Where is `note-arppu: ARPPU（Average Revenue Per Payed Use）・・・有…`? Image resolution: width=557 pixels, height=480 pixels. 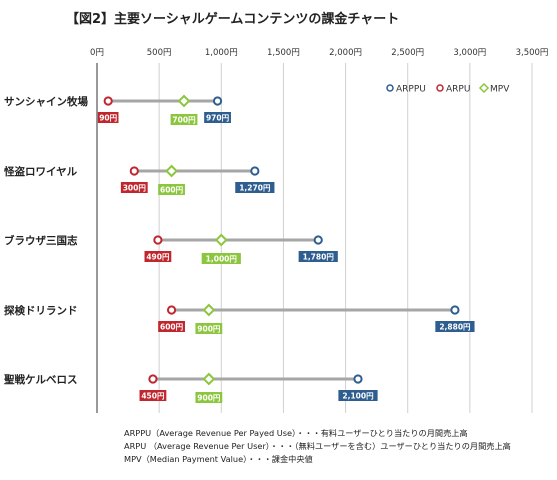
note-arppu: ARPPU（Average Revenue Per Payed Use）・・・有… is located at coordinates (296, 433).